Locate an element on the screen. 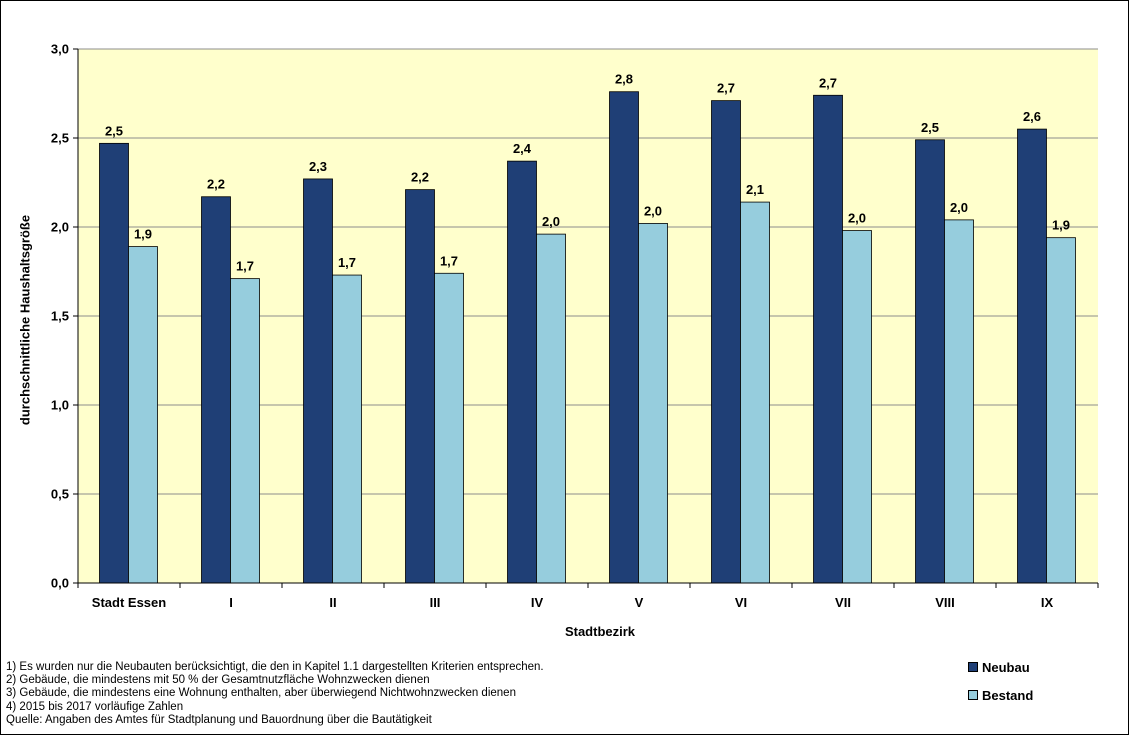 The image size is (1131, 737). footnote-4: 4) 2015 bis 2017 vorläufige Zahlen is located at coordinates (95, 706).